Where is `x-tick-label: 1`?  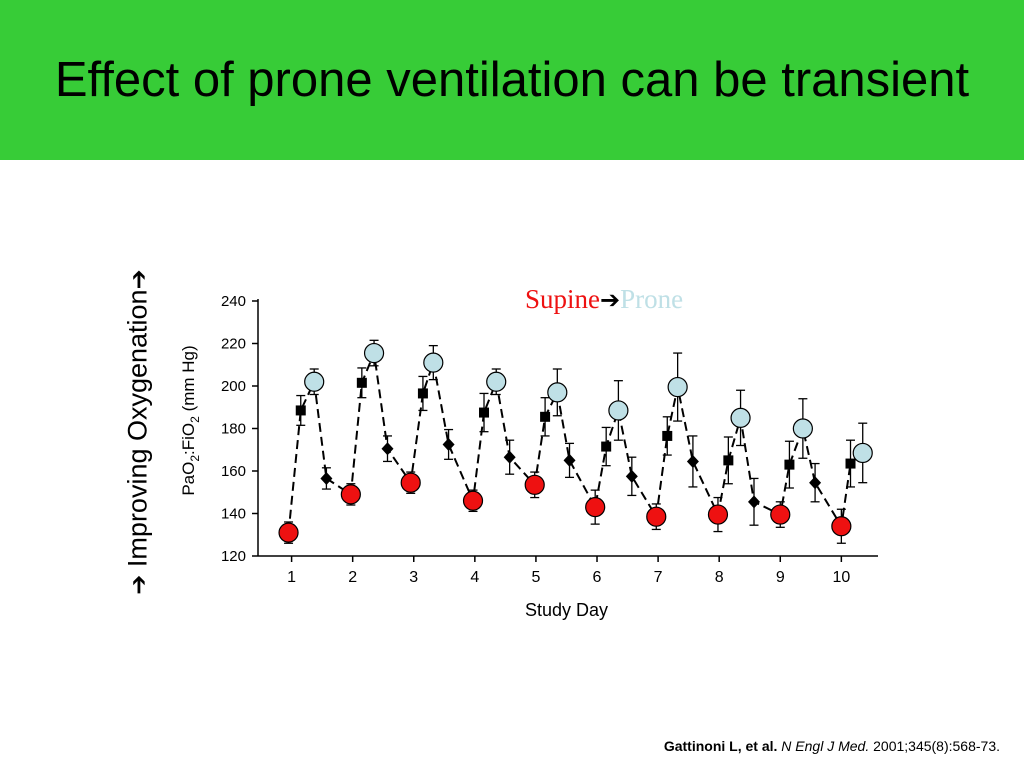
x-tick-label: 1 is located at coordinates (291, 577).